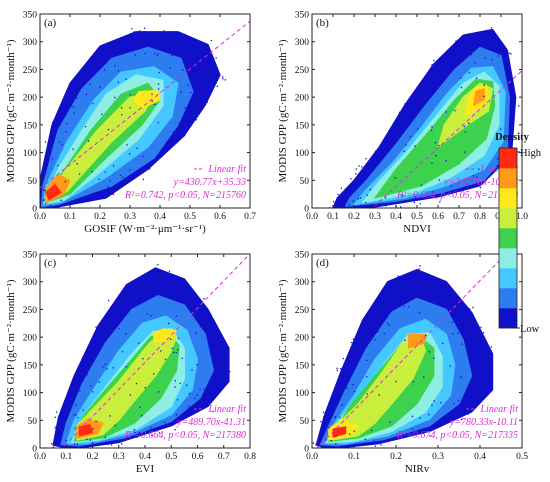 The height and width of the screenshot is (482, 550). I want to click on x-tick-label: 0.2, so click(100, 217).